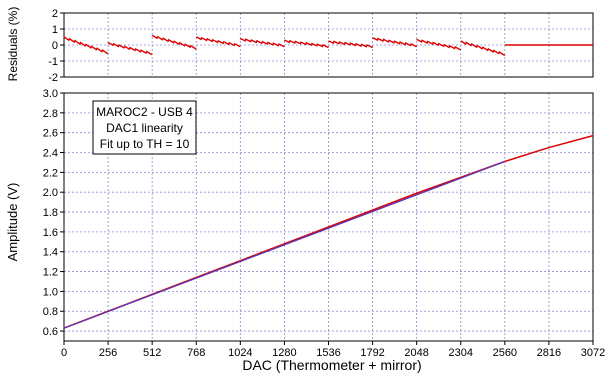 This screenshot has height=374, width=610. What do you see at coordinates (53, 78) in the screenshot?
I see `residuals-ytick-label: -2` at bounding box center [53, 78].